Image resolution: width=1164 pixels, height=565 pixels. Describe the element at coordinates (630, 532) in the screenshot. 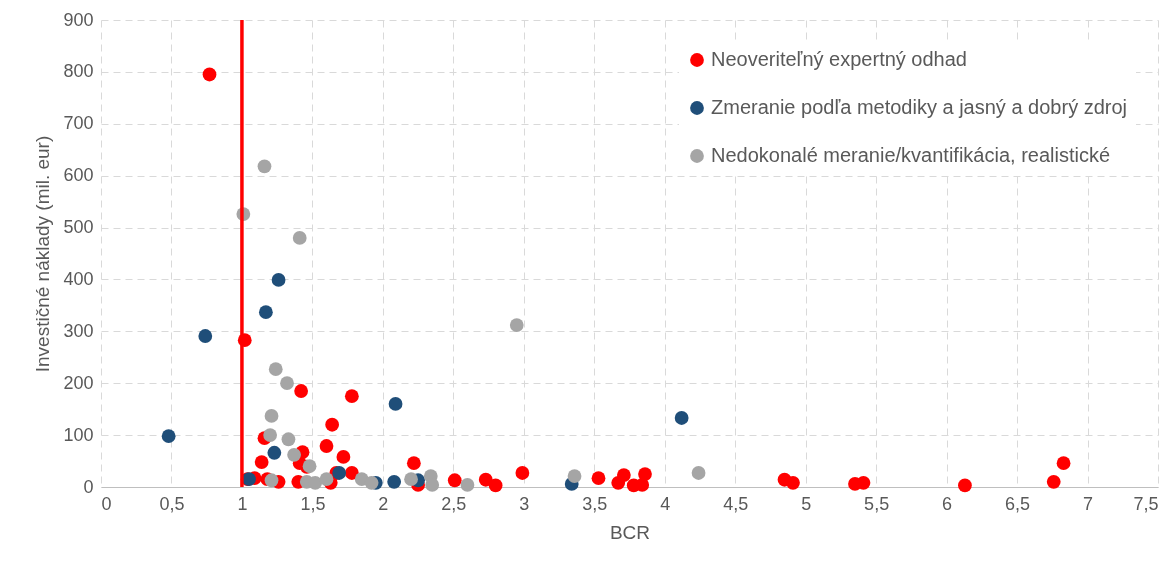

I see `x-axis-title: BCR` at that location.